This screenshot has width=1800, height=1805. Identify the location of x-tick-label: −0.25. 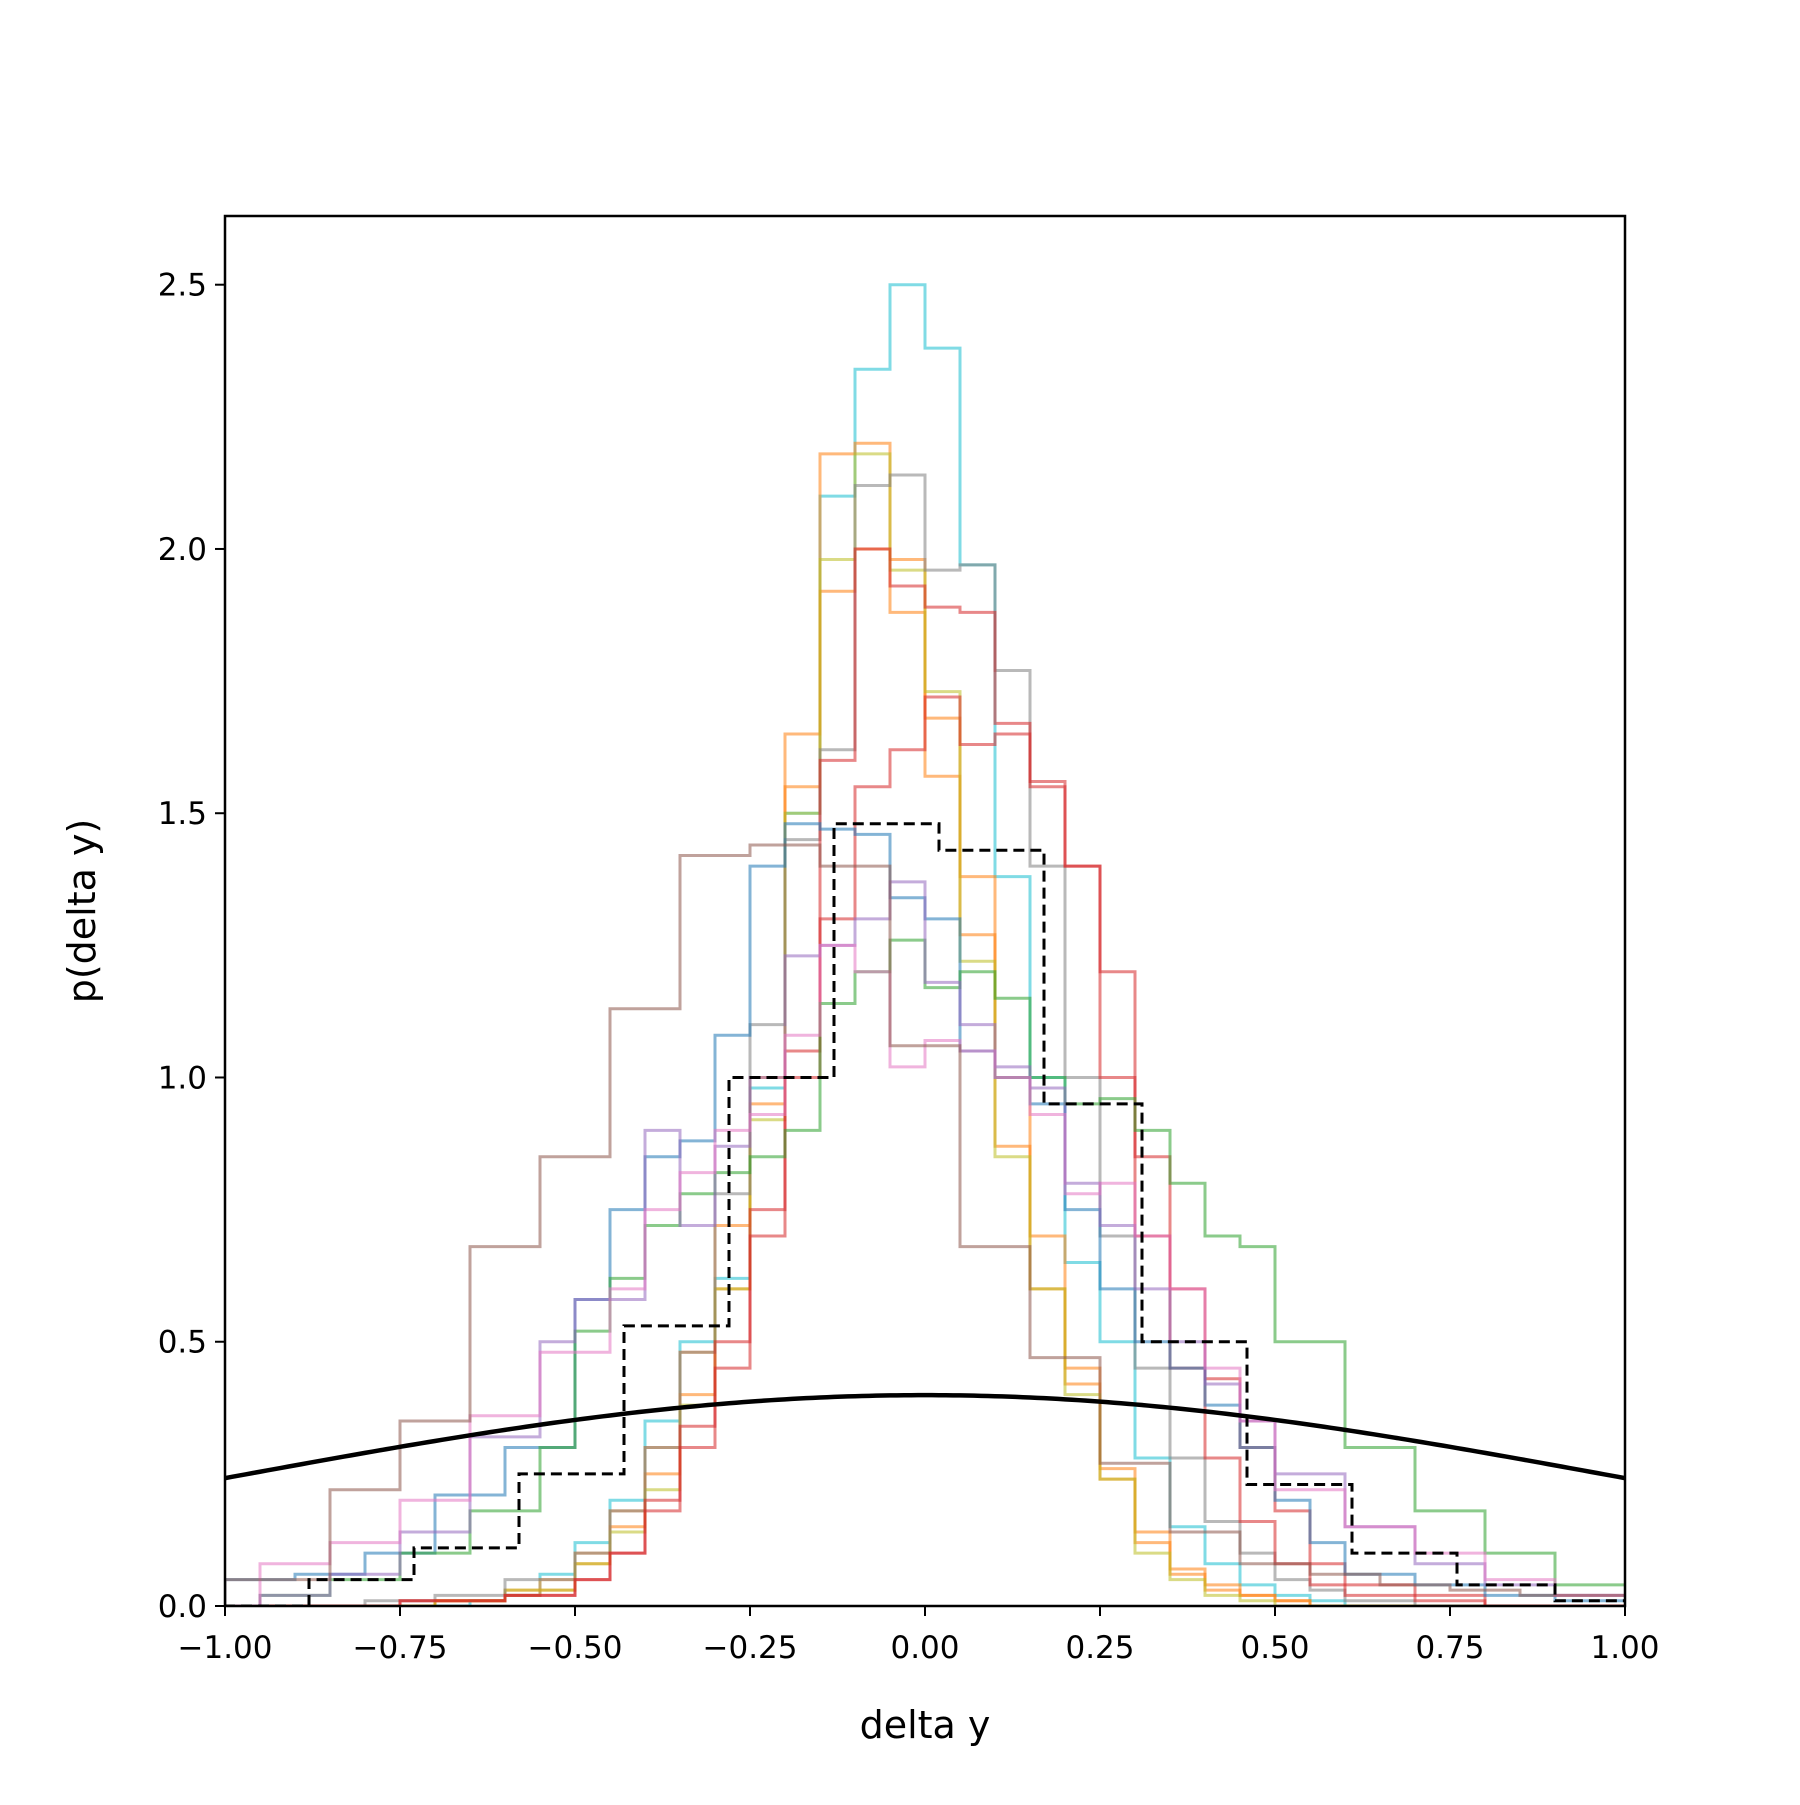
(750, 1648).